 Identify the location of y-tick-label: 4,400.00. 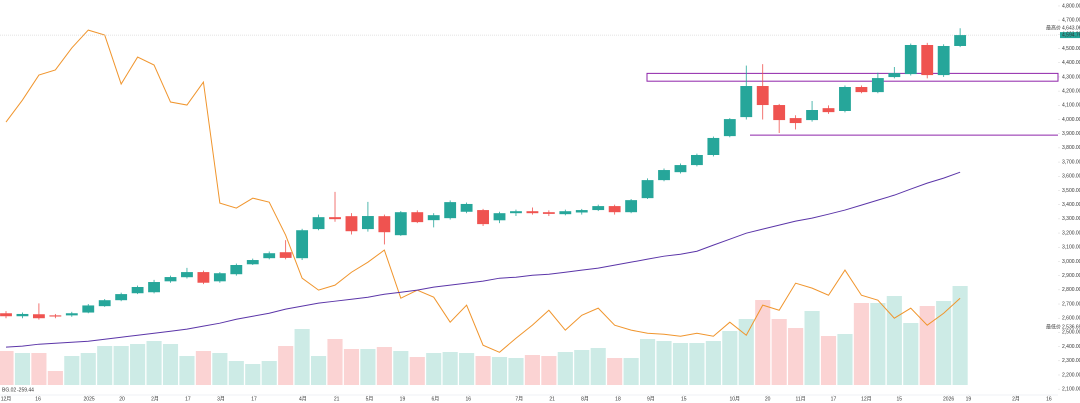
(1071, 63).